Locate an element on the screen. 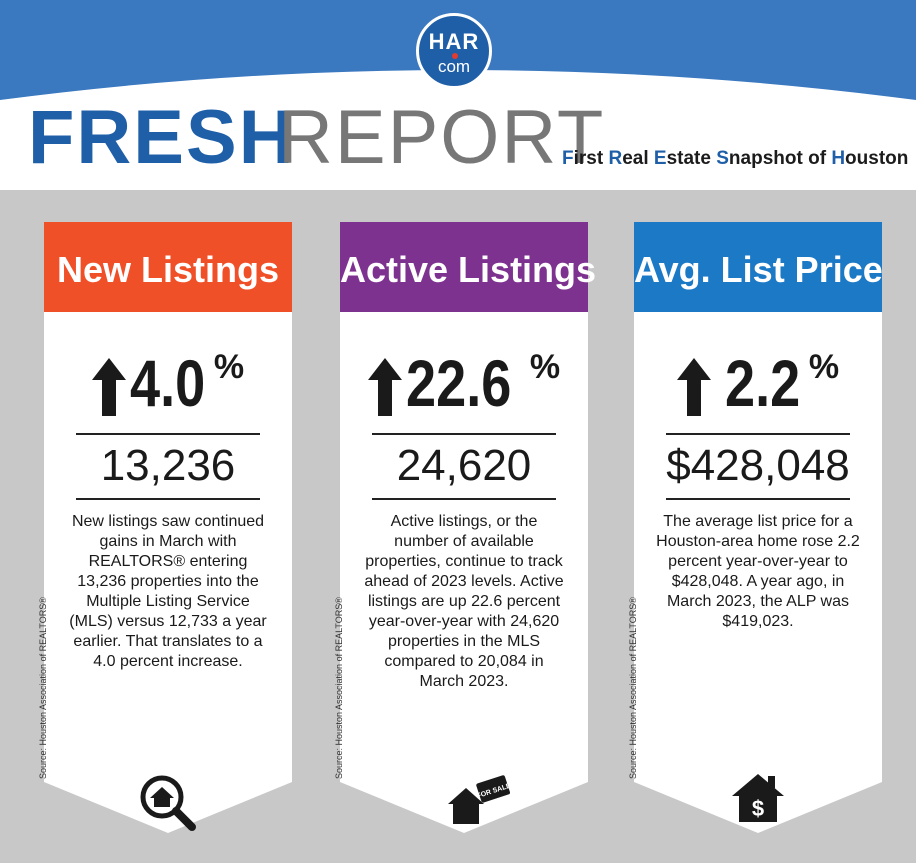 Image resolution: width=916 pixels, height=863 pixels. tagline-part: eal is located at coordinates (638, 158).